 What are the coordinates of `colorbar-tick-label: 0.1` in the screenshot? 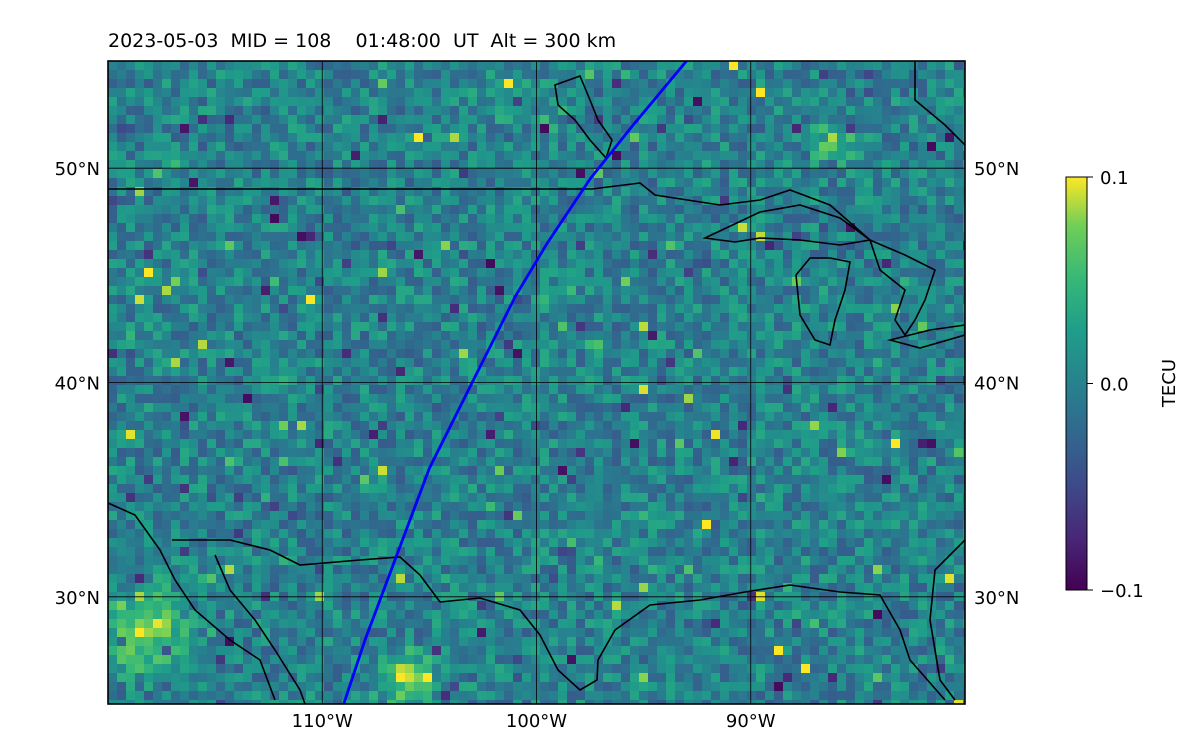 It's located at (1114, 178).